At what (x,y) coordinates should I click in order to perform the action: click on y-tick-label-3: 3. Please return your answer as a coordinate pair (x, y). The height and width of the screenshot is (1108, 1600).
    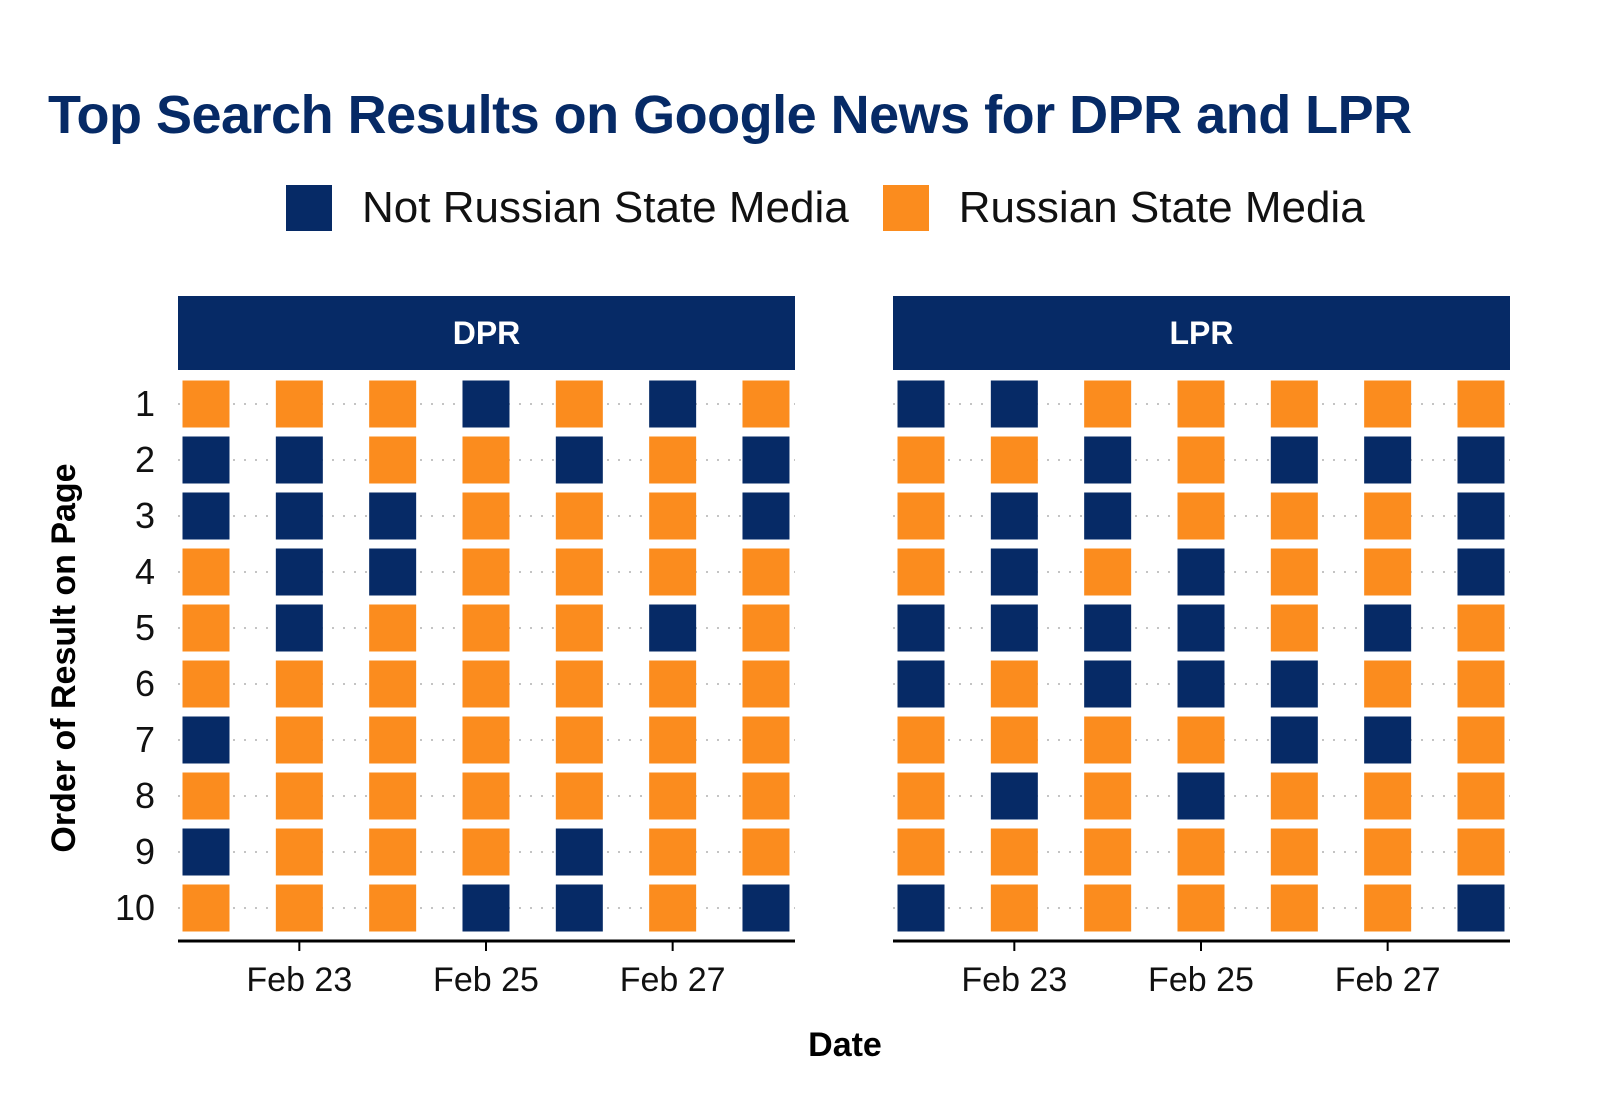
    Looking at the image, I should click on (145, 515).